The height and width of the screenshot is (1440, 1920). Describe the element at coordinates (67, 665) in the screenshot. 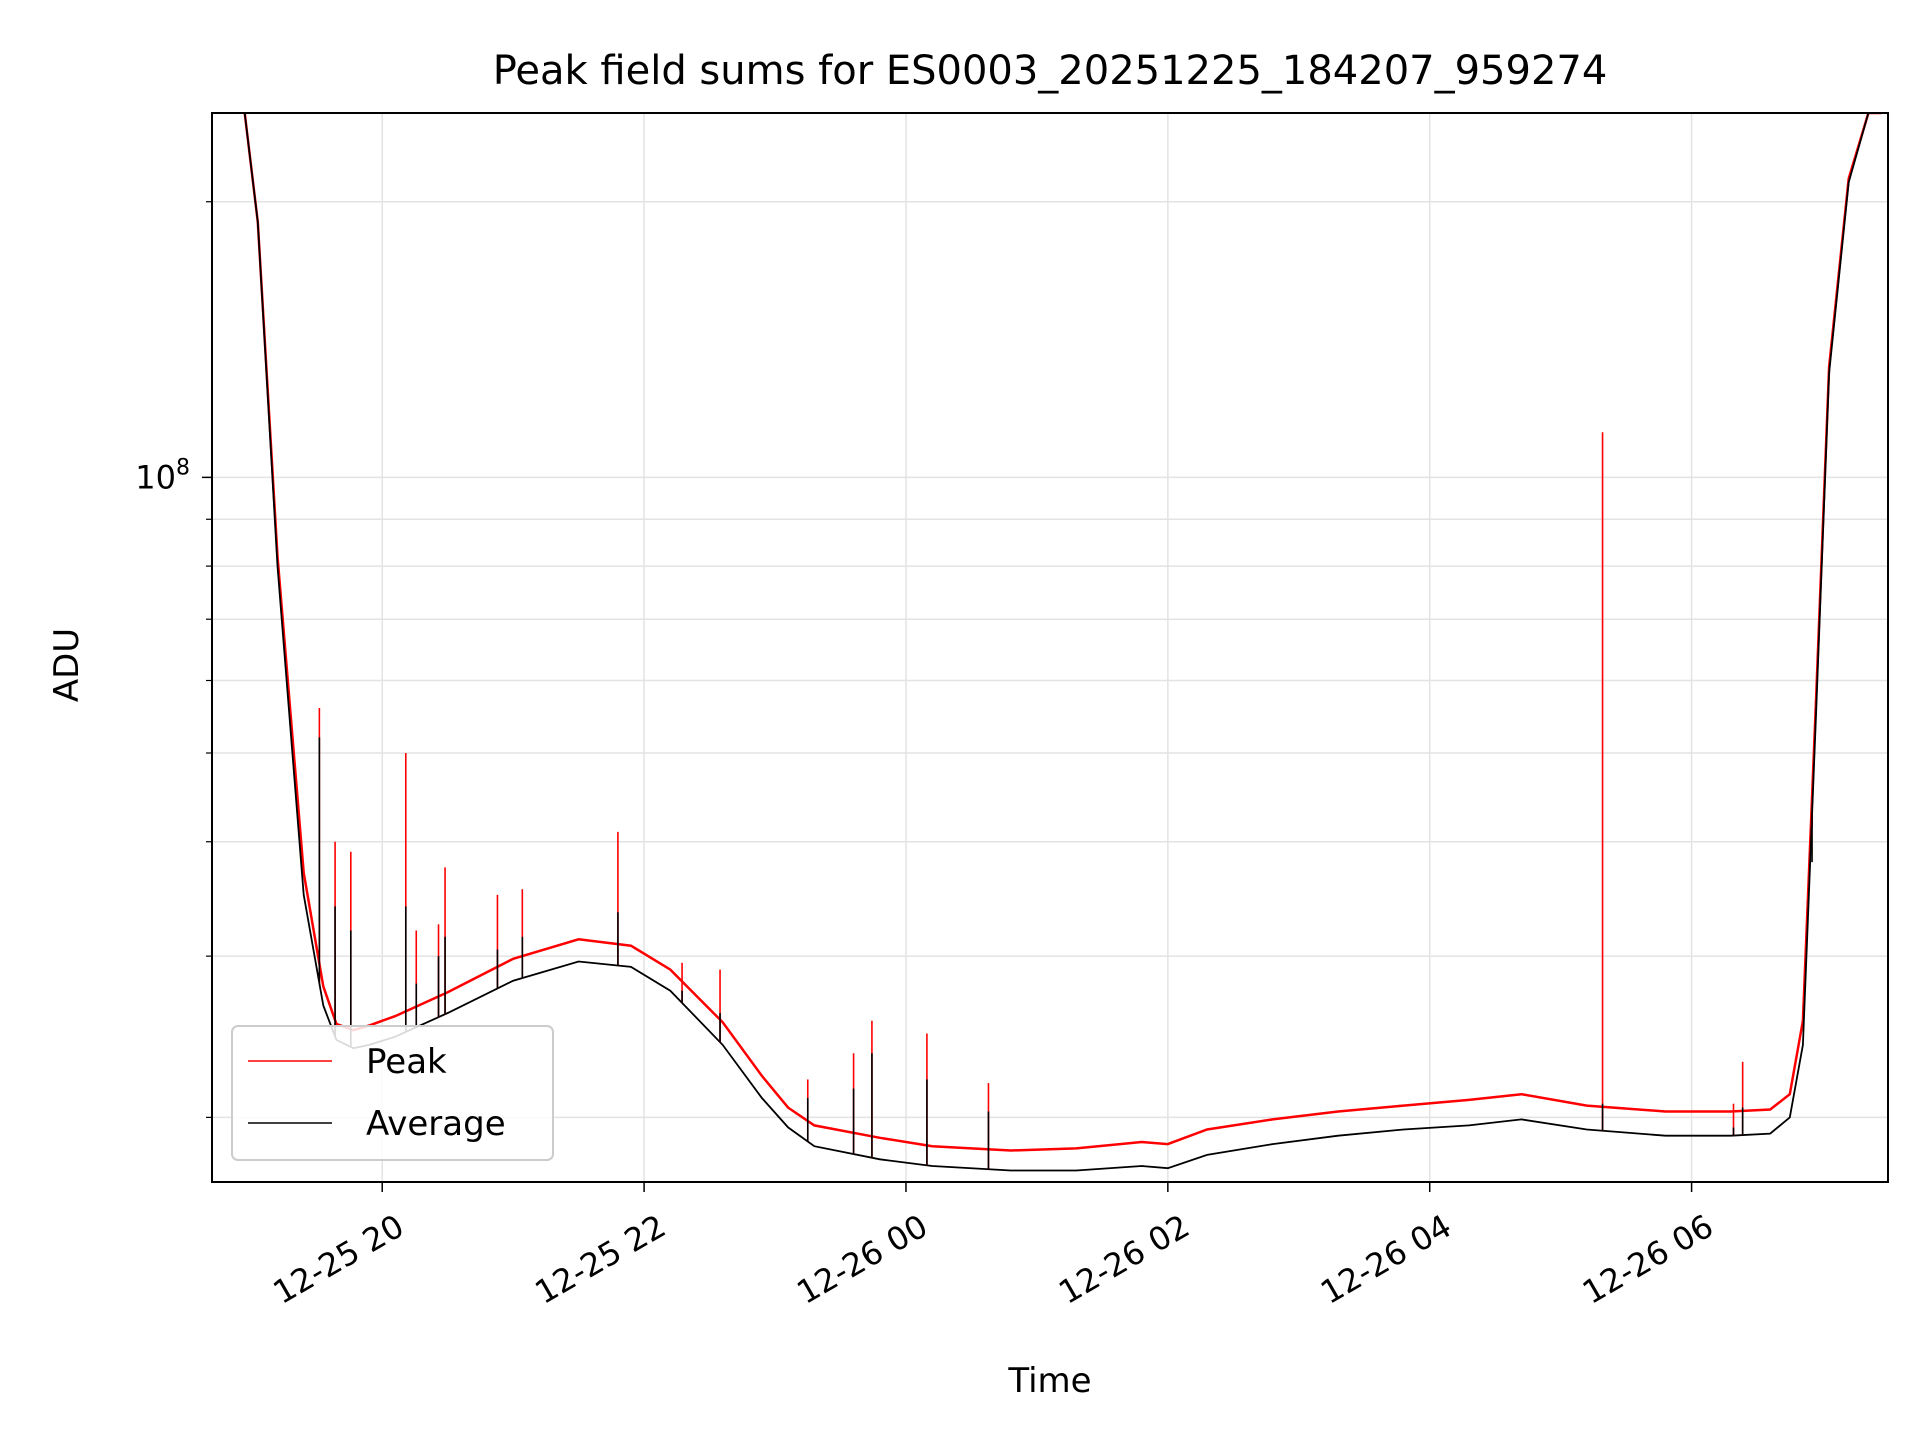

I see `y-axis-label: ADU` at that location.